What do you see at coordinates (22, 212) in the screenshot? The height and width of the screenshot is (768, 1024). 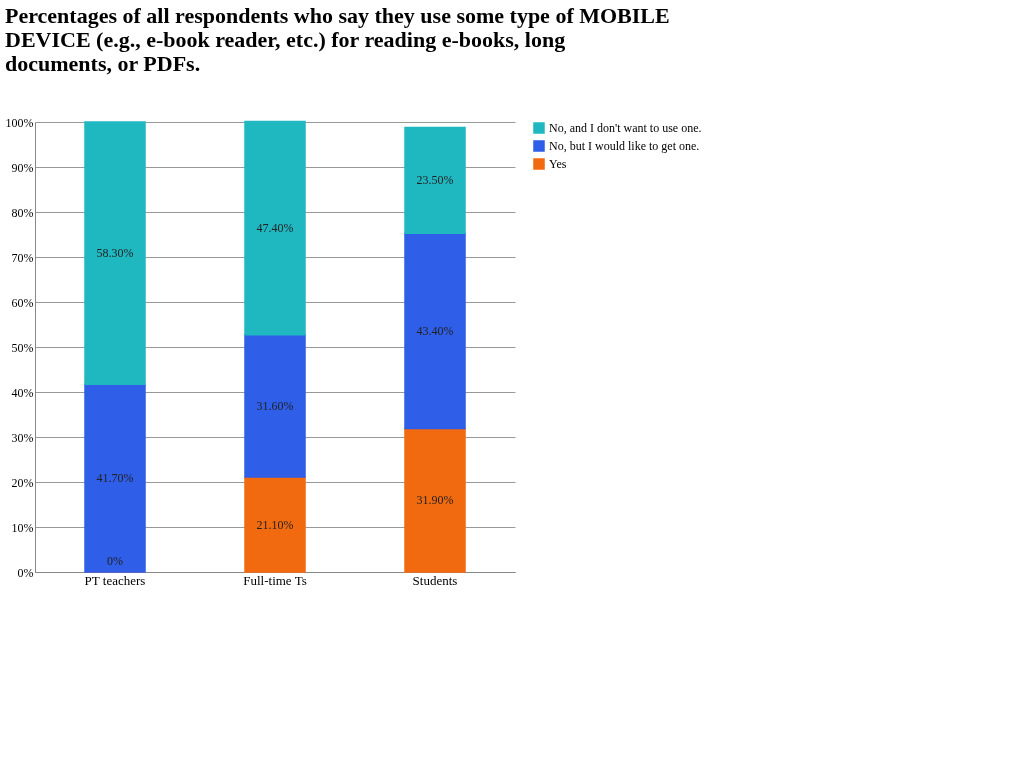 I see `y-tick-label: 80%` at bounding box center [22, 212].